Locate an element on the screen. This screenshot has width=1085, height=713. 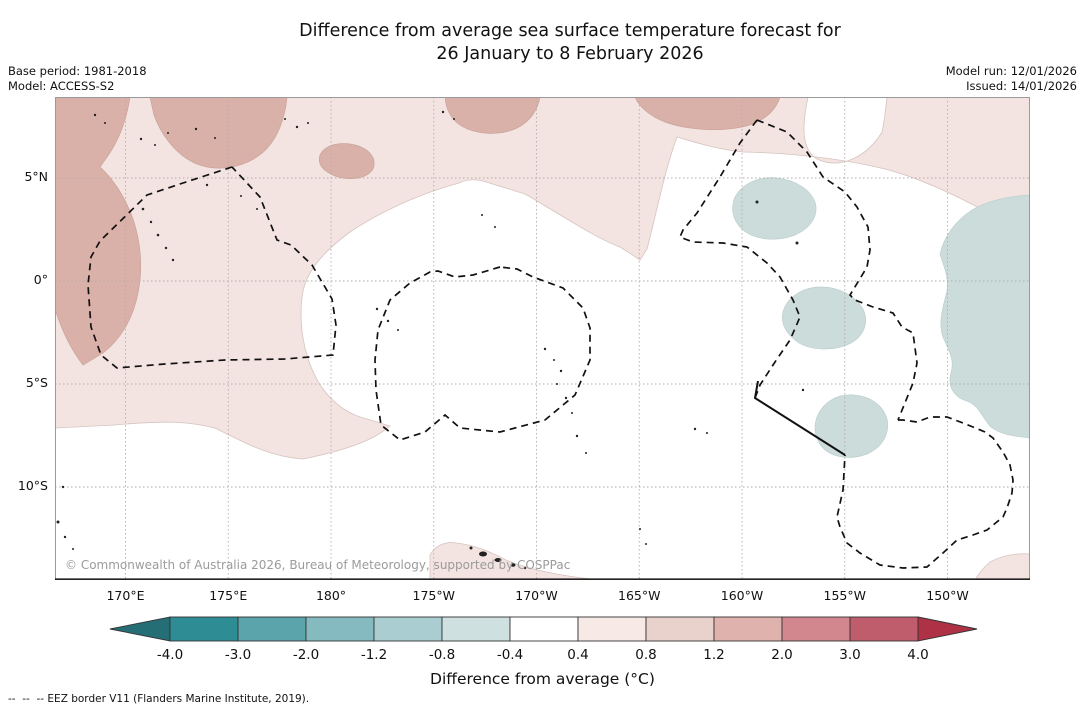
lon-tick-label: 150°W is located at coordinates (947, 595).